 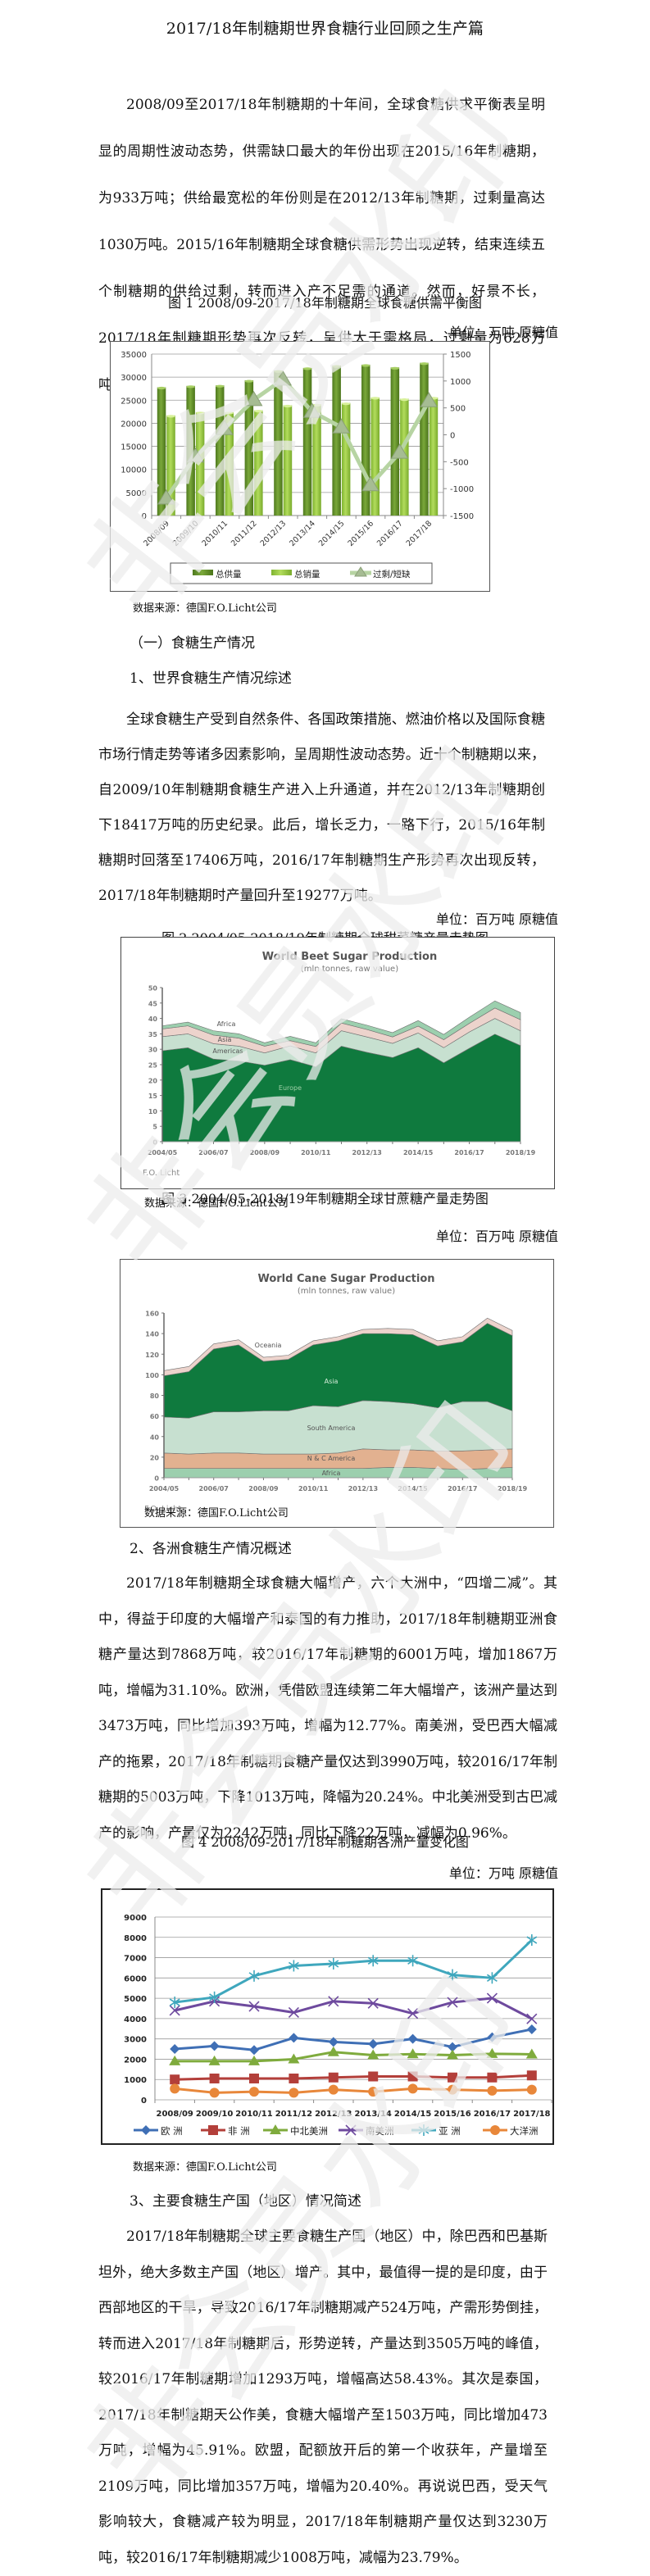 What do you see at coordinates (133, 424) in the screenshot?
I see `svg-text: 20000` at bounding box center [133, 424].